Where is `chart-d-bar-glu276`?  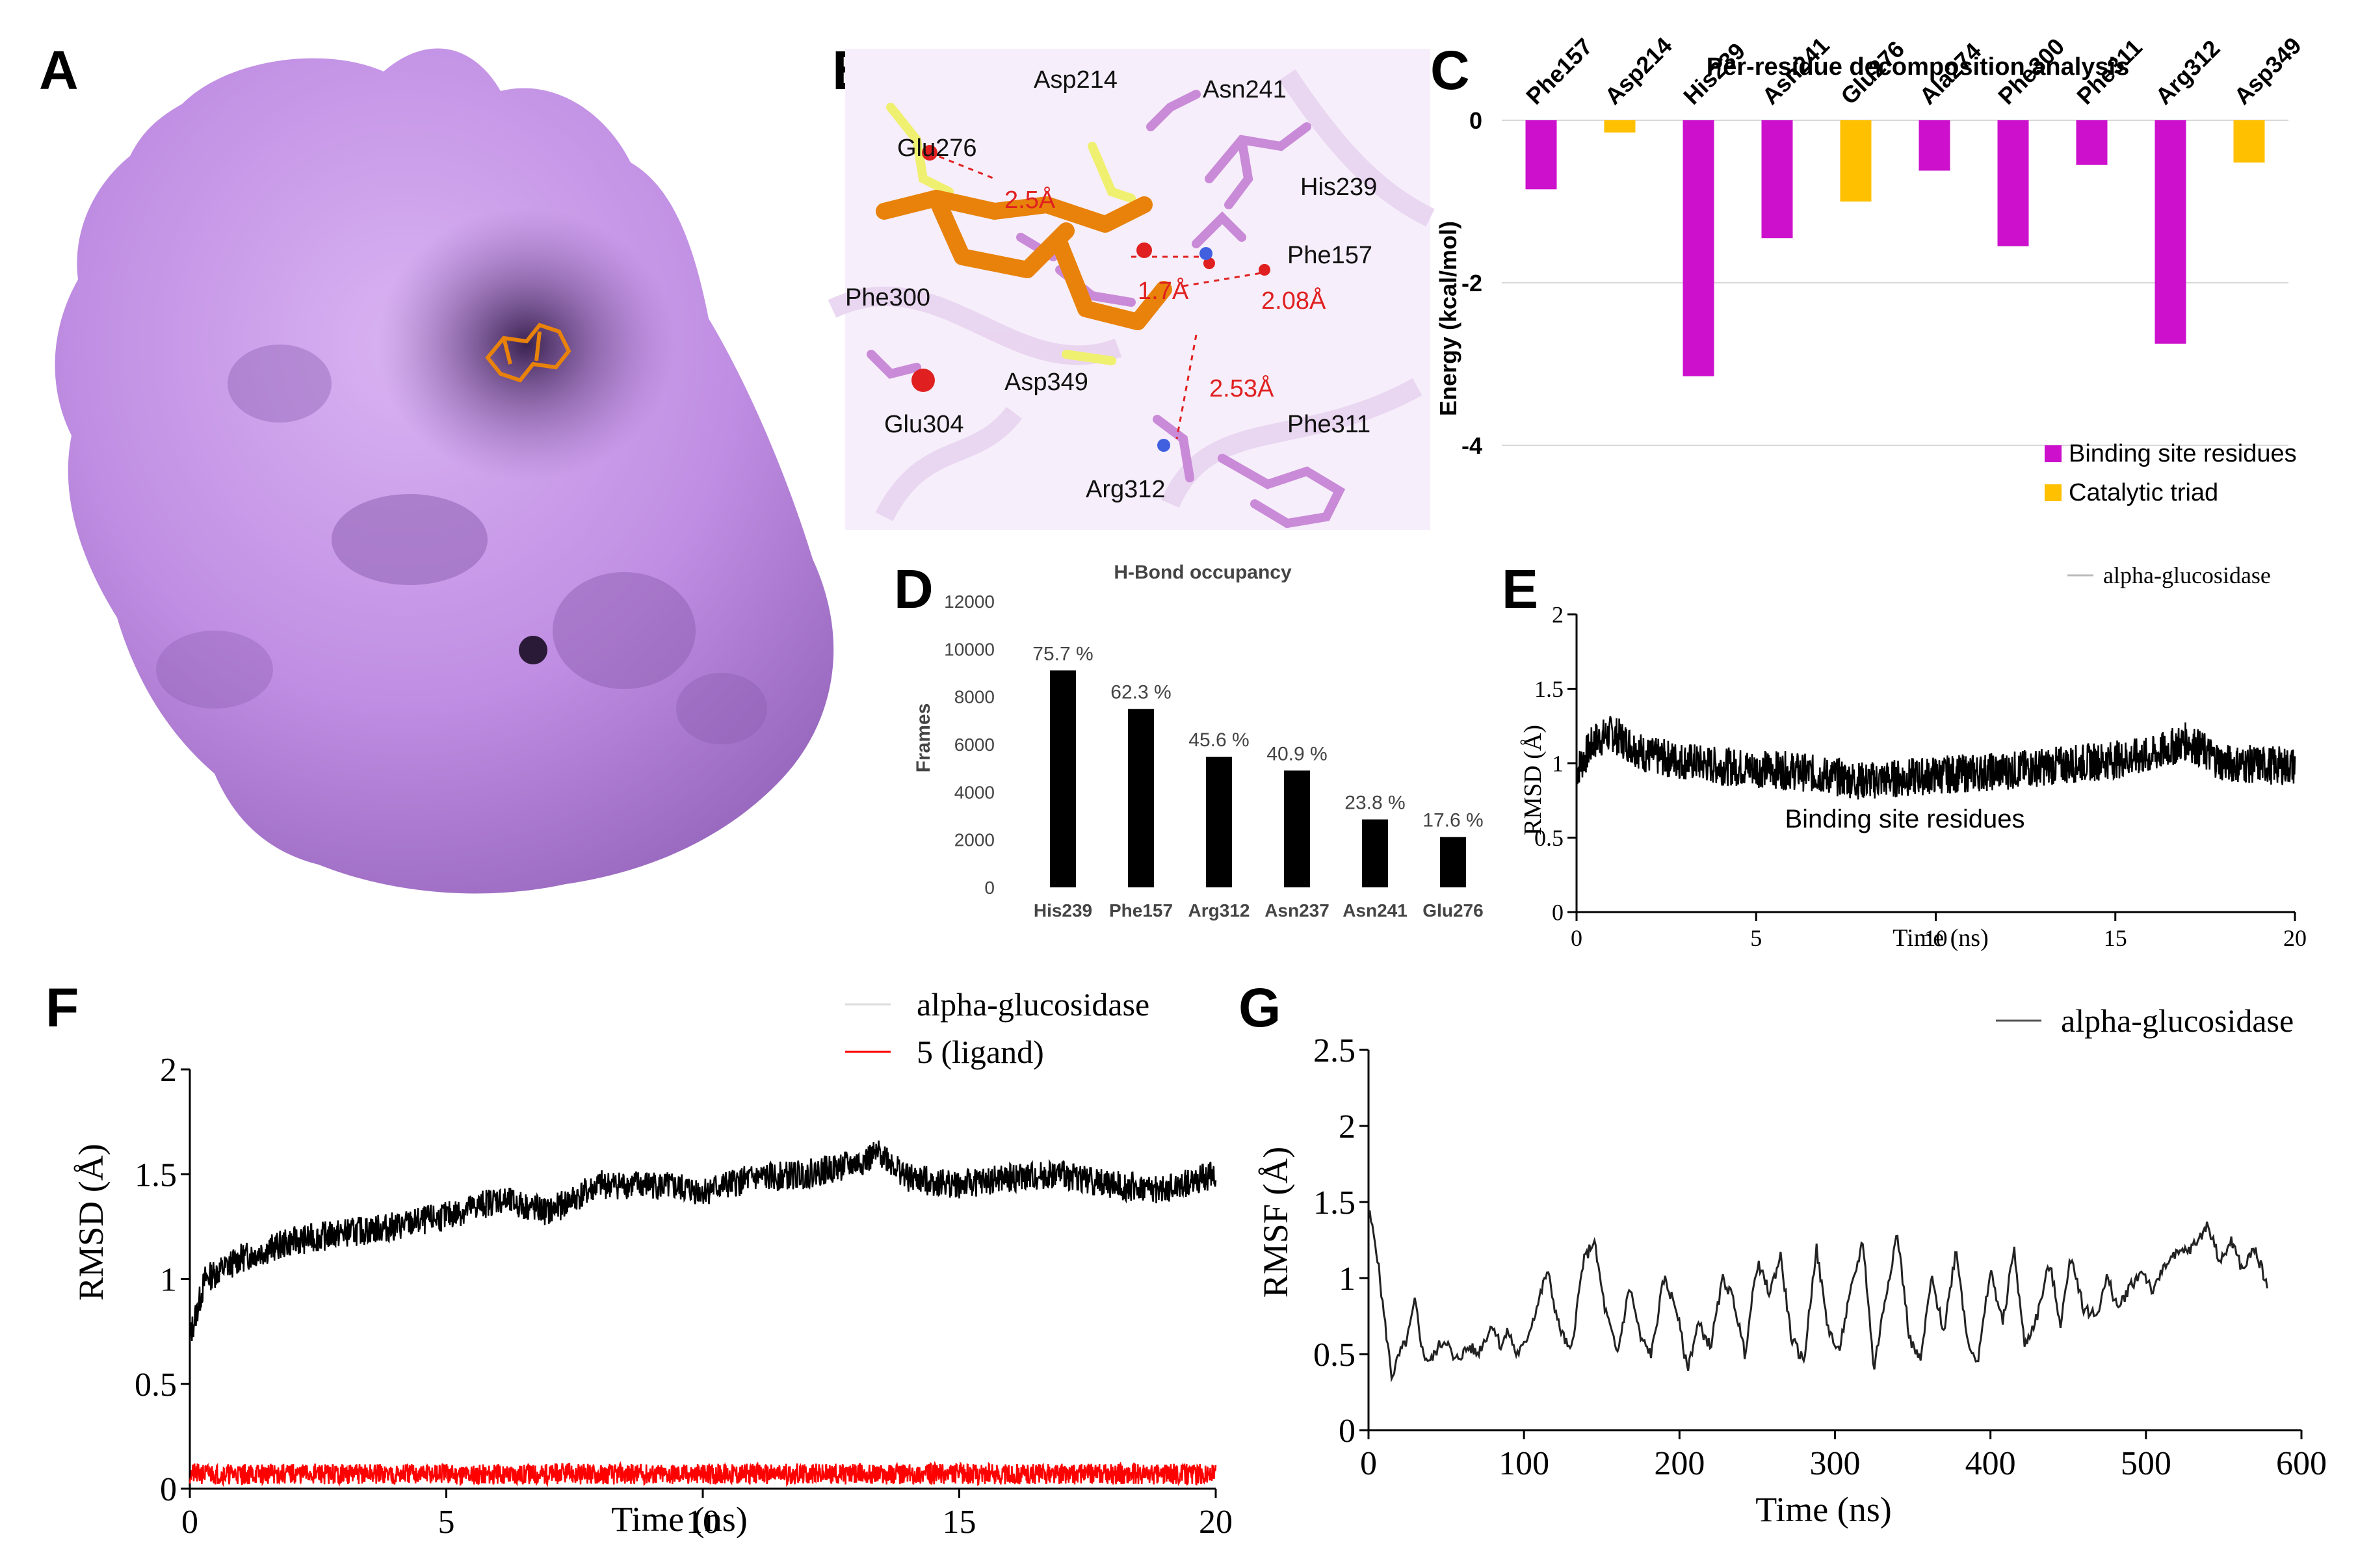 chart-d-bar-glu276 is located at coordinates (1453, 862).